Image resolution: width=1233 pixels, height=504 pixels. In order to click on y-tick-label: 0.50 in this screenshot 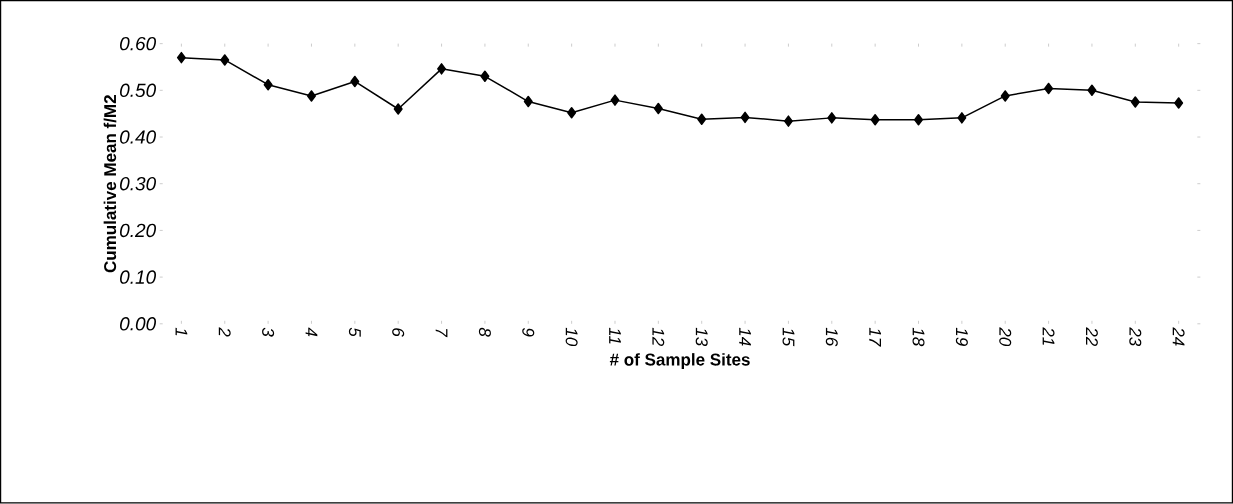, I will do `click(138, 90)`.